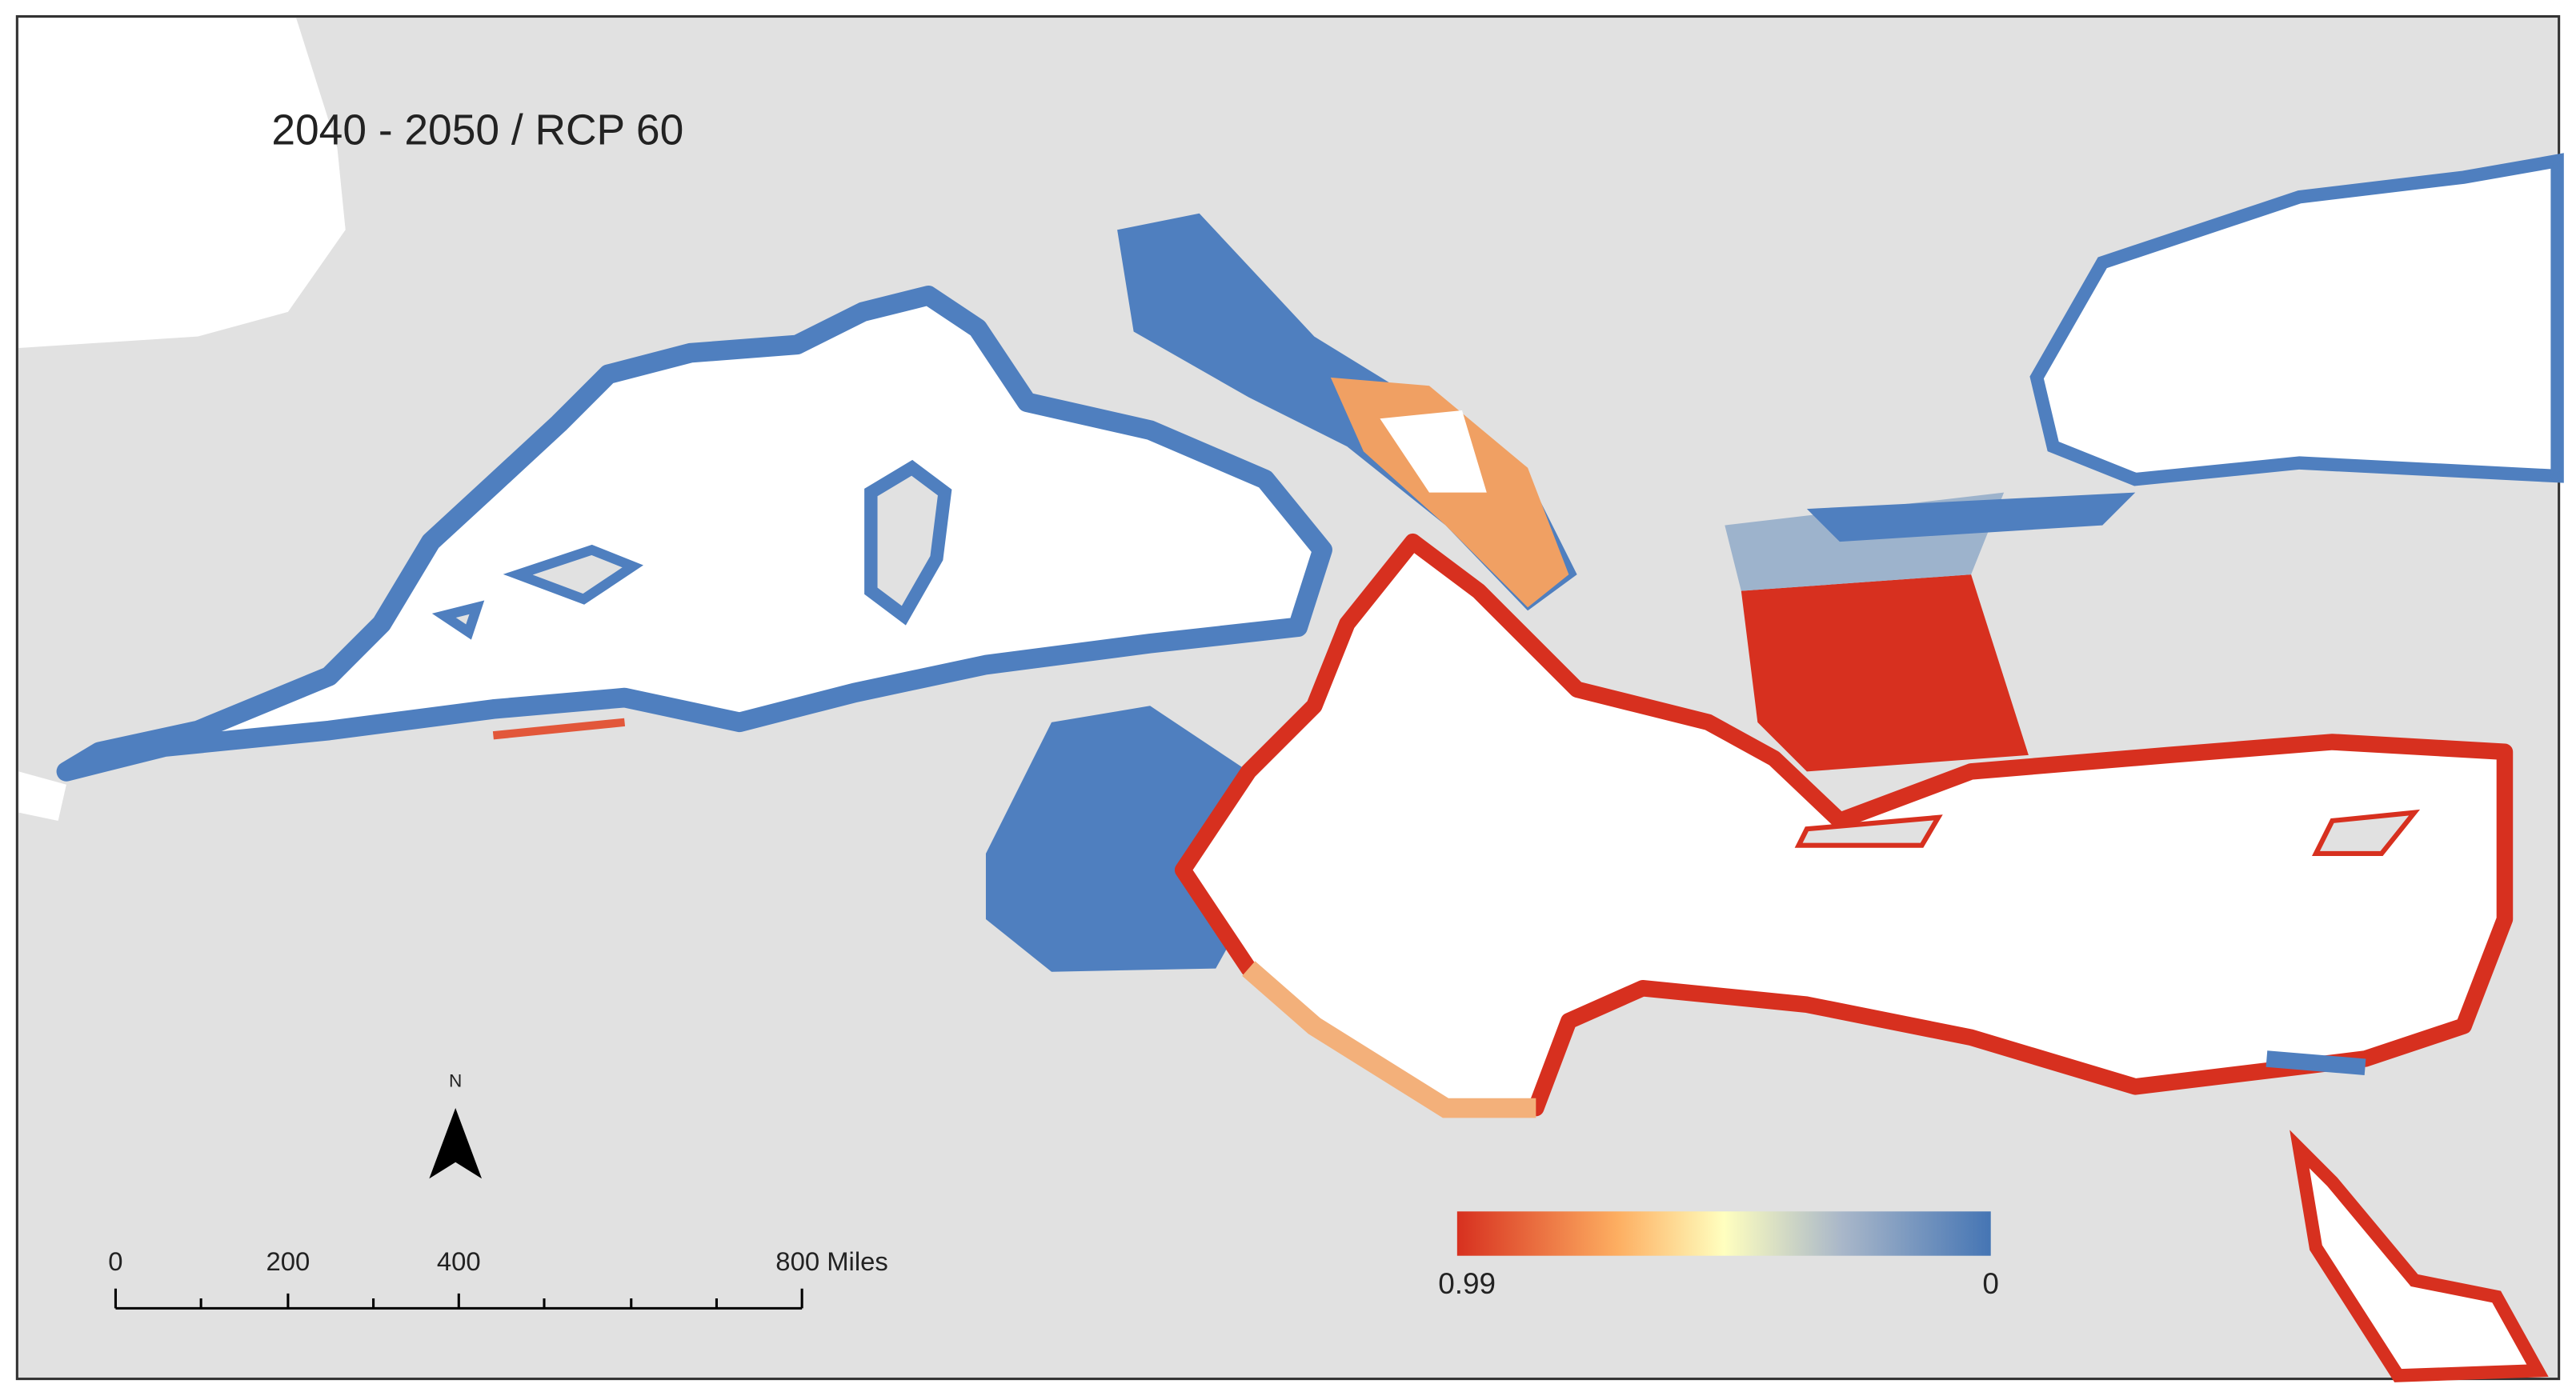 The width and height of the screenshot is (2576, 1392). Describe the element at coordinates (288, 1261) in the screenshot. I see `scale-label: 200` at that location.